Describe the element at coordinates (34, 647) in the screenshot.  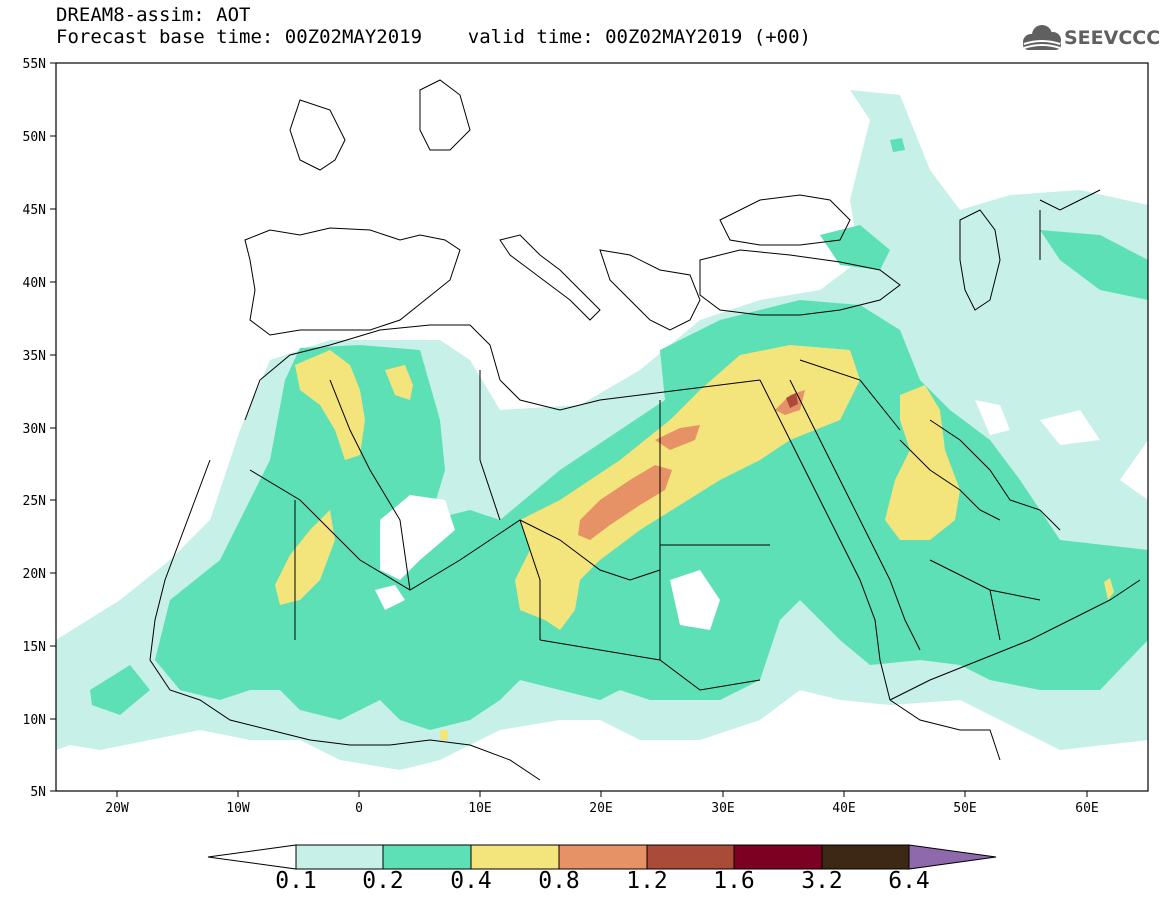
I see `lat-label: 15N` at that location.